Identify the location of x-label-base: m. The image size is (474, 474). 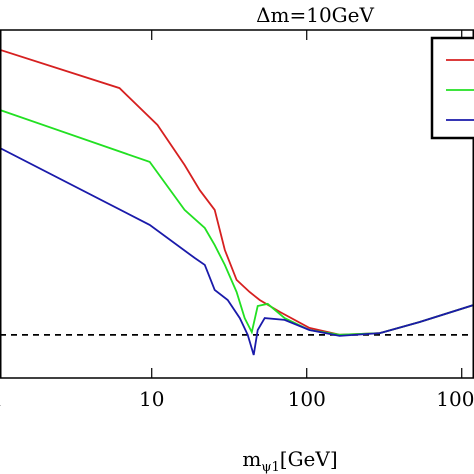
(251, 459).